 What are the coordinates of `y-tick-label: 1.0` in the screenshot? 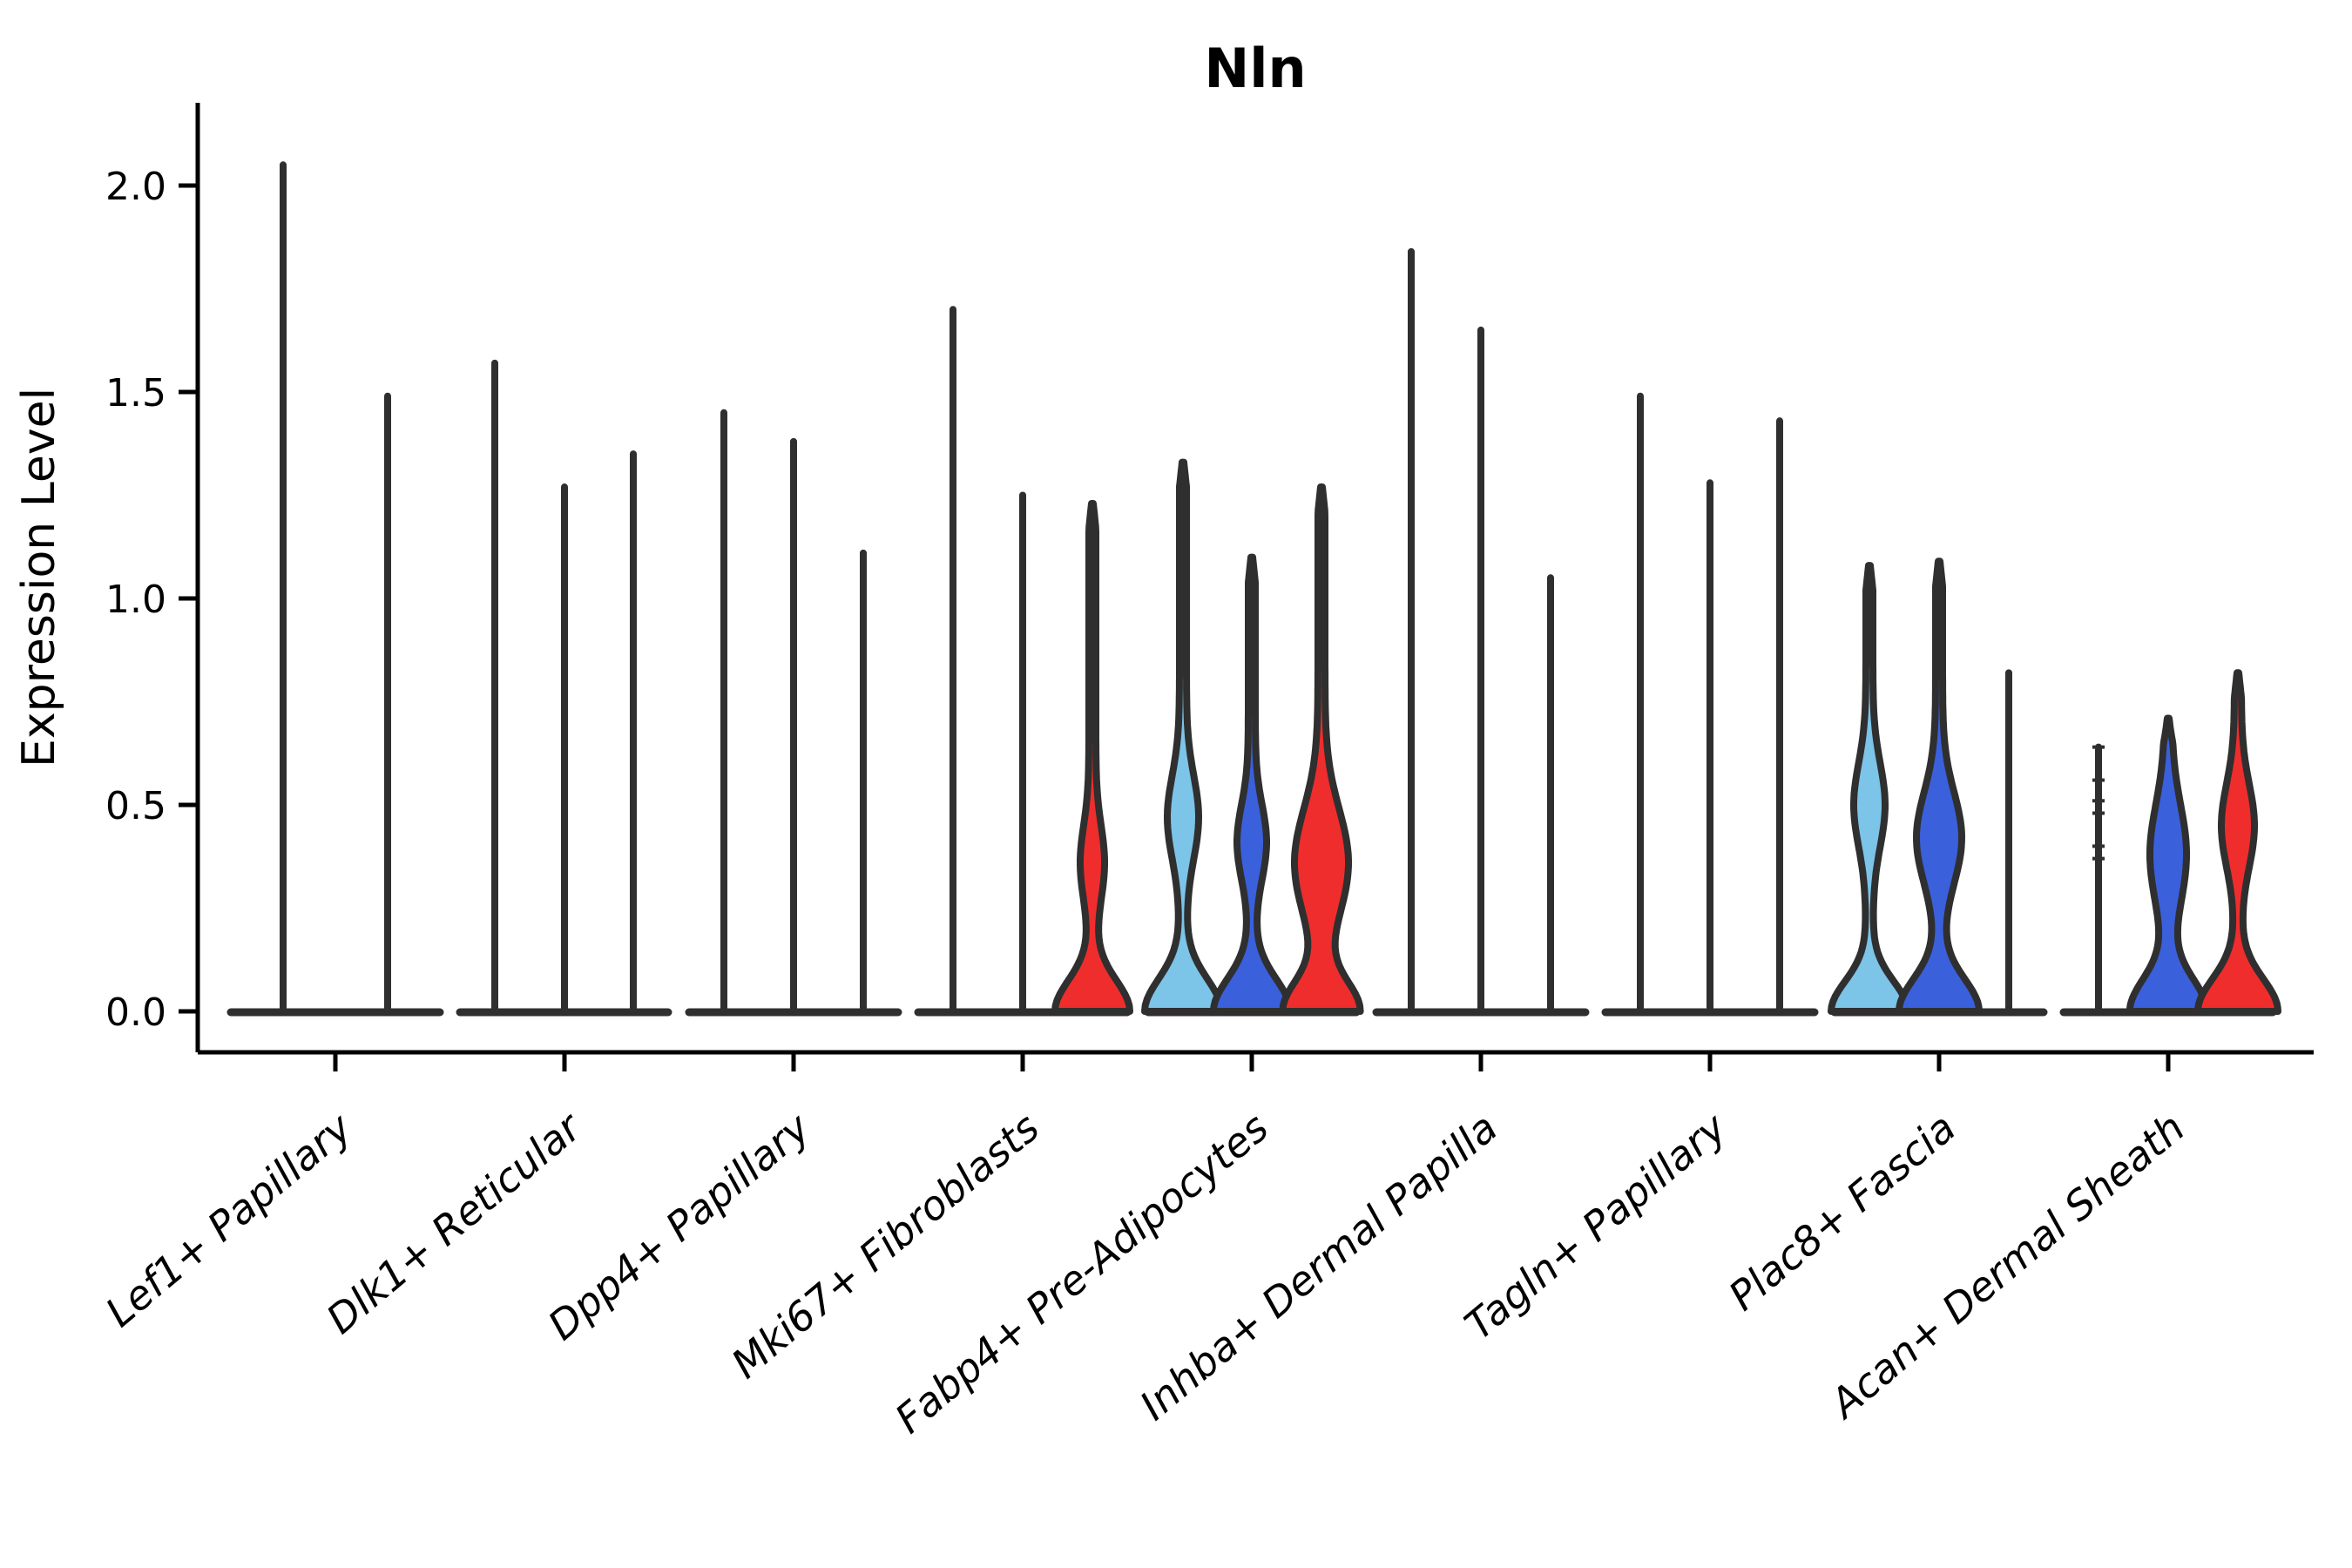 It's located at (135, 600).